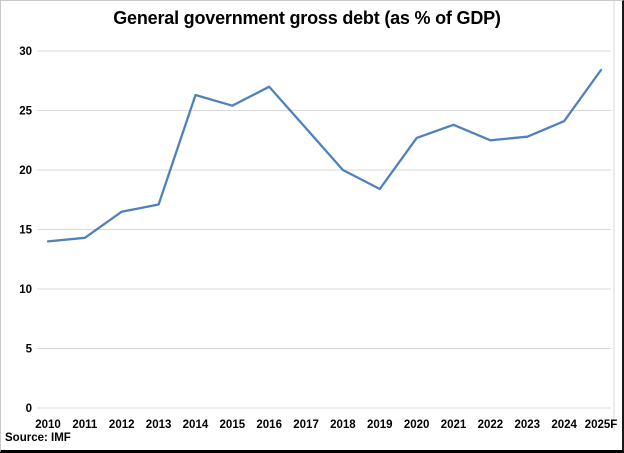  Describe the element at coordinates (491, 425) in the screenshot. I see `x-axis-tick-label: 2022` at that location.